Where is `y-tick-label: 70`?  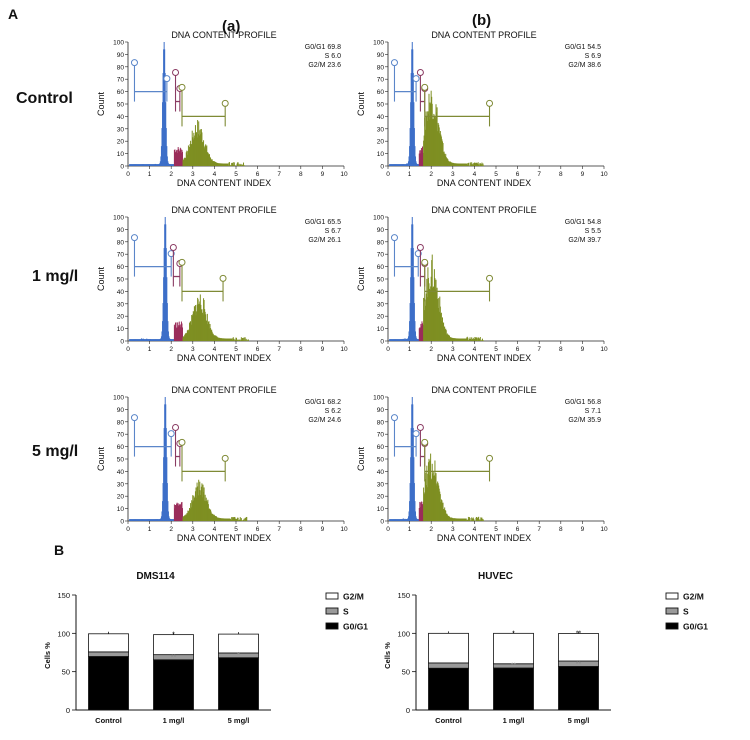 y-tick-label: 70 is located at coordinates (121, 255).